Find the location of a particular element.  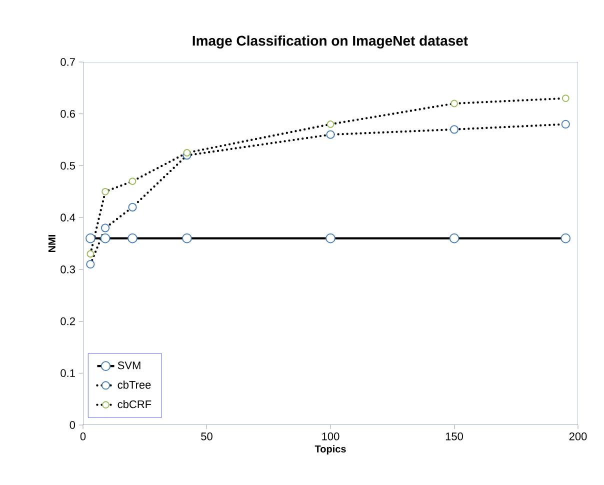

x-tick-label: 150 is located at coordinates (454, 436).